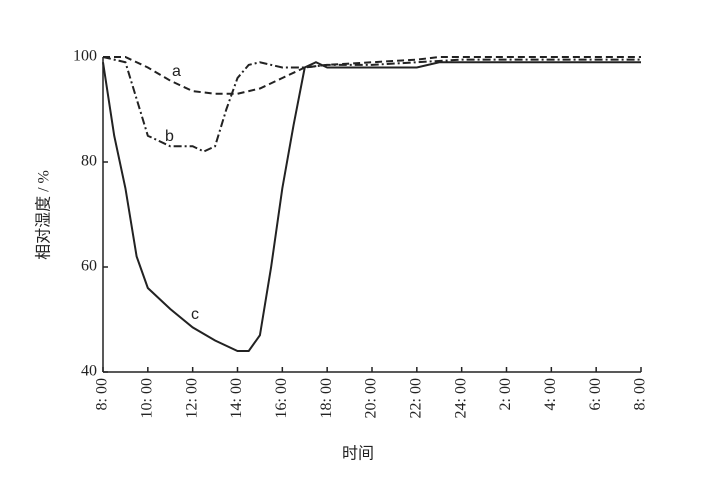  I want to click on y-tick-label: 80, so click(89, 161).